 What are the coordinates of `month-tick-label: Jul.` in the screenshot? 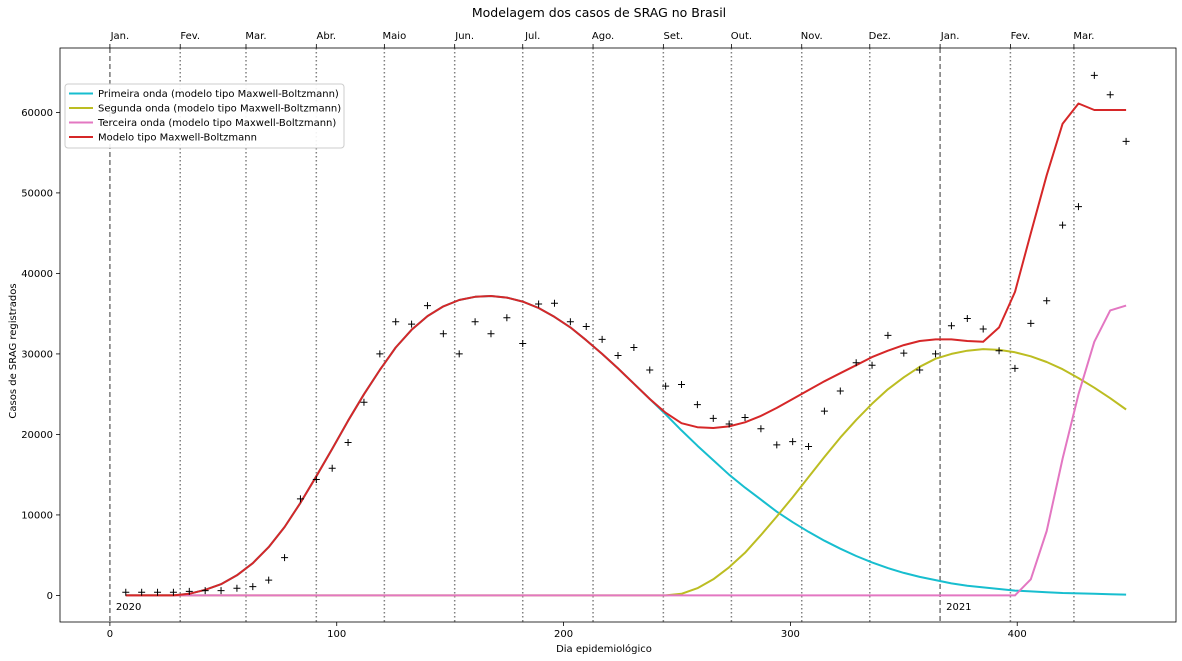 It's located at (532, 36).